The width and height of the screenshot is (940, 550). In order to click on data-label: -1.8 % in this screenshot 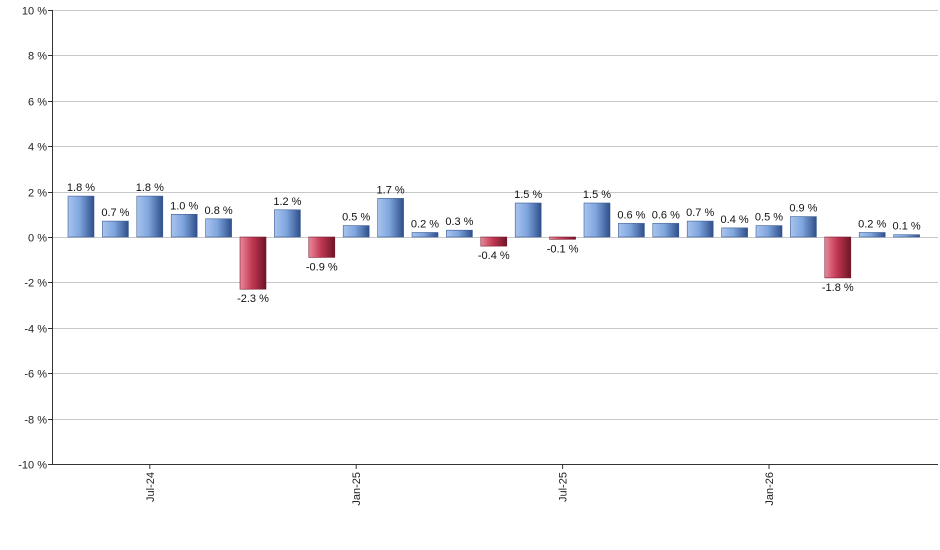, I will do `click(838, 288)`.